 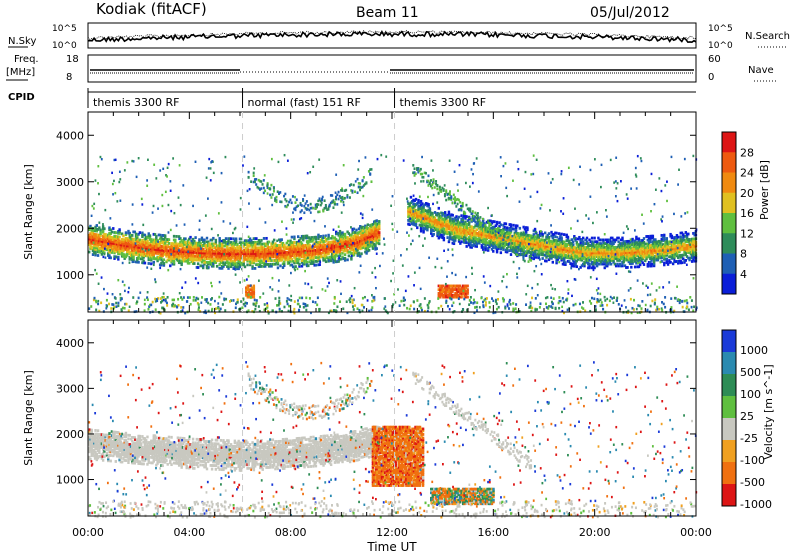 I want to click on cpid-segment-label: themis 3300 RF, so click(x=443, y=102).